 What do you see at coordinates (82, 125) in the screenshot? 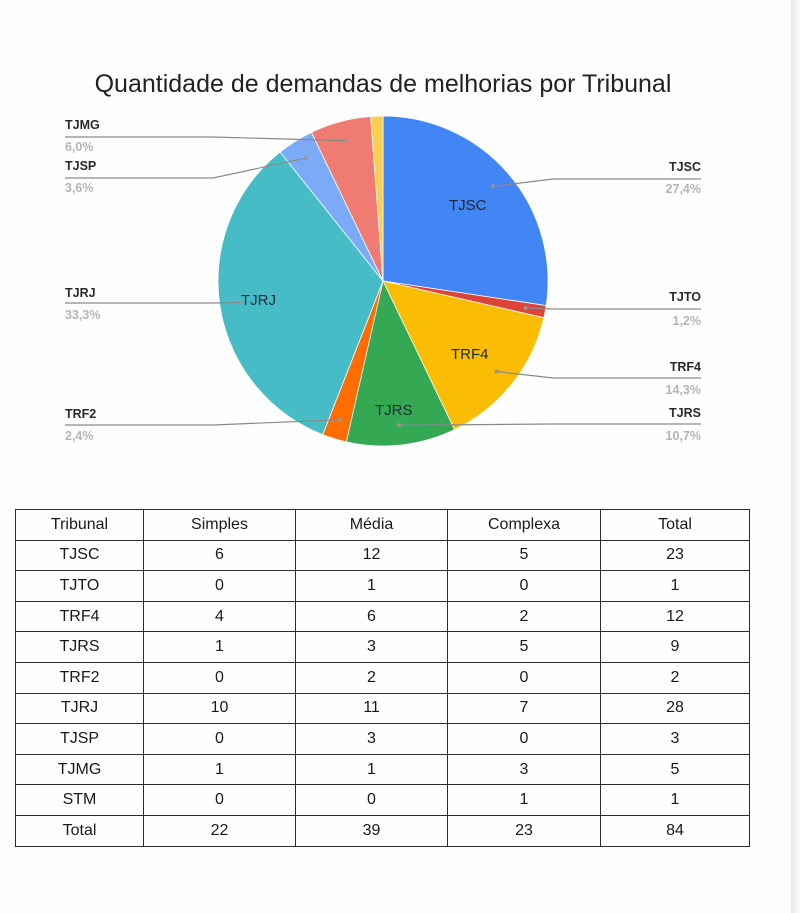
I see `callout-label-tjmg: TJMG` at bounding box center [82, 125].